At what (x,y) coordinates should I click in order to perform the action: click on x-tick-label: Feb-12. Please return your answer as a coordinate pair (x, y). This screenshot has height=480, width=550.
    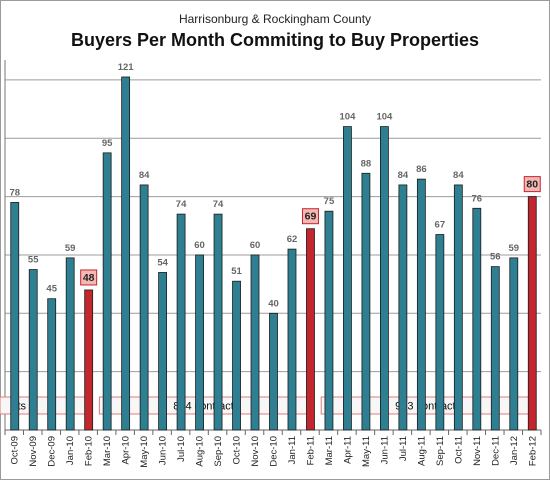
    Looking at the image, I should click on (532, 451).